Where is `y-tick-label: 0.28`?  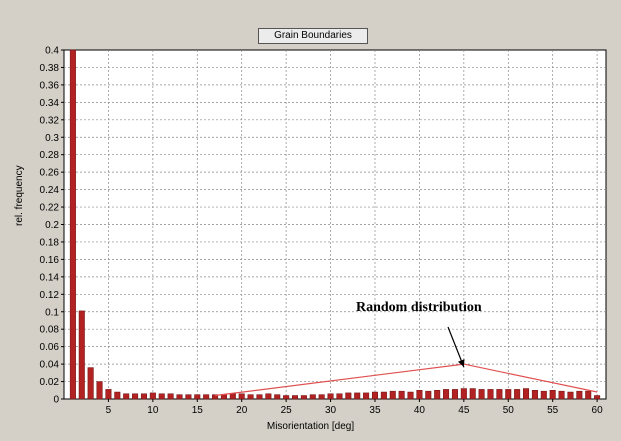 y-tick-label: 0.28 is located at coordinates (50, 155).